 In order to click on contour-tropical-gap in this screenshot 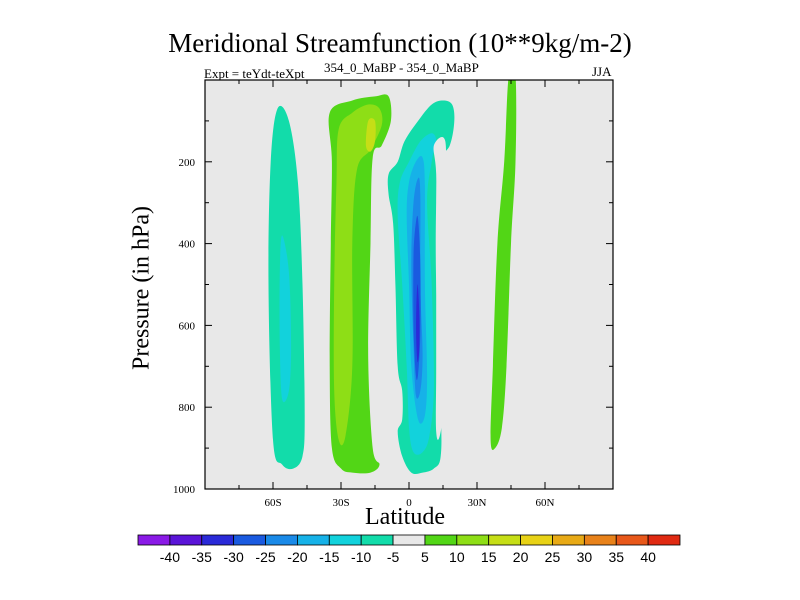, I will do `click(442, 288)`.